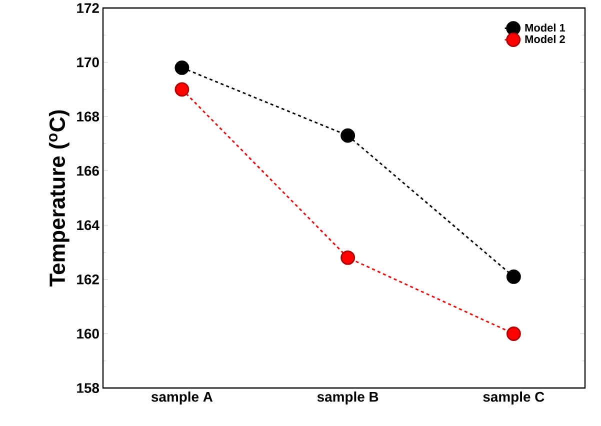 The height and width of the screenshot is (426, 601). I want to click on y-tick-label: 166, so click(88, 171).